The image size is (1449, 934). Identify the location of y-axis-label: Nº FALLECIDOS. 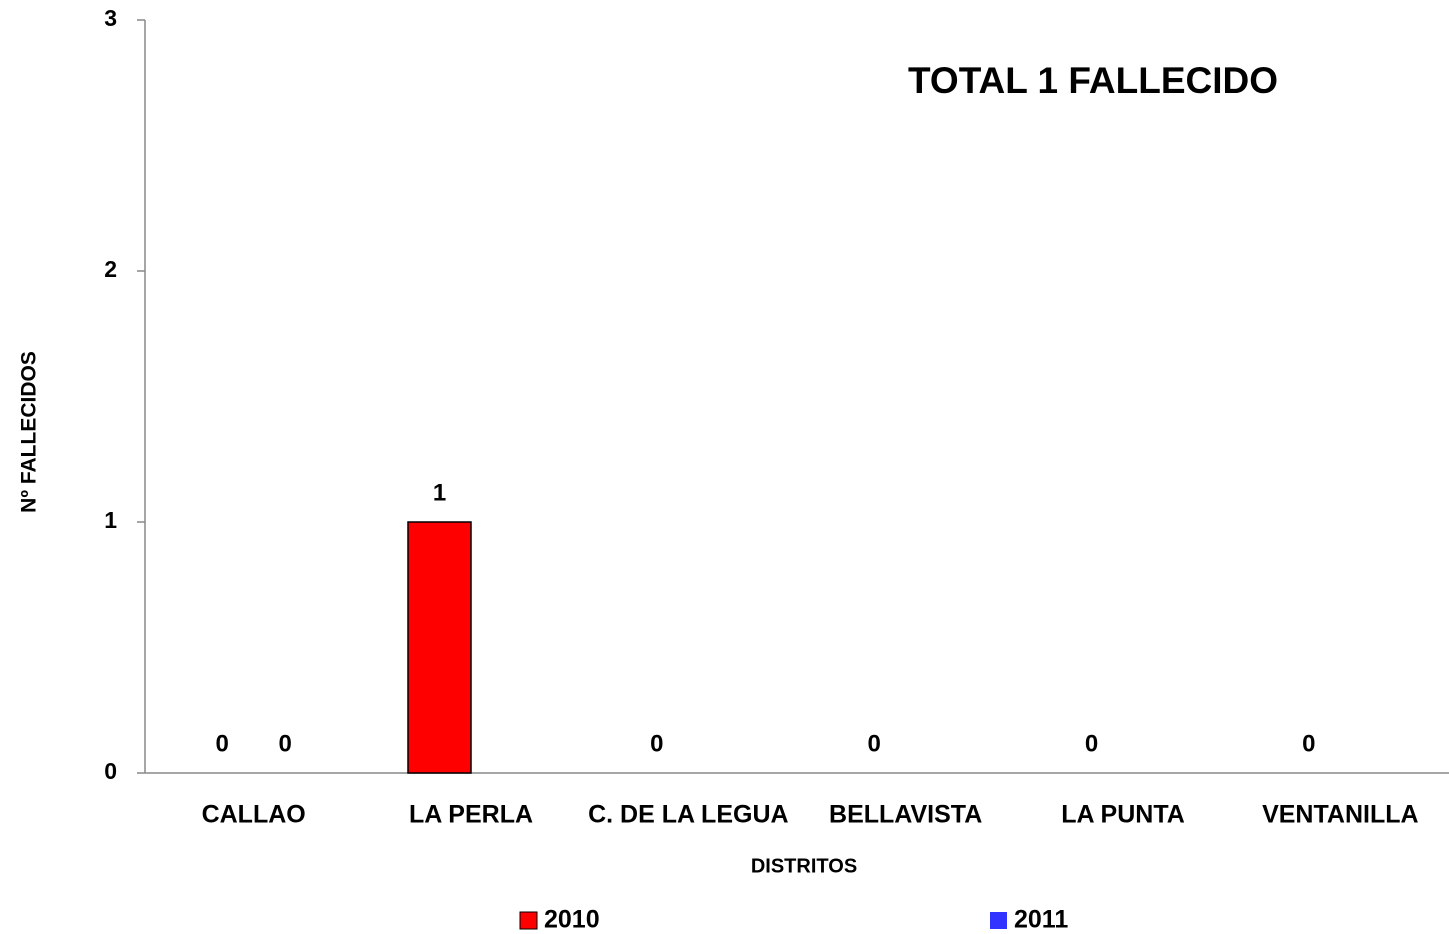
(29, 432).